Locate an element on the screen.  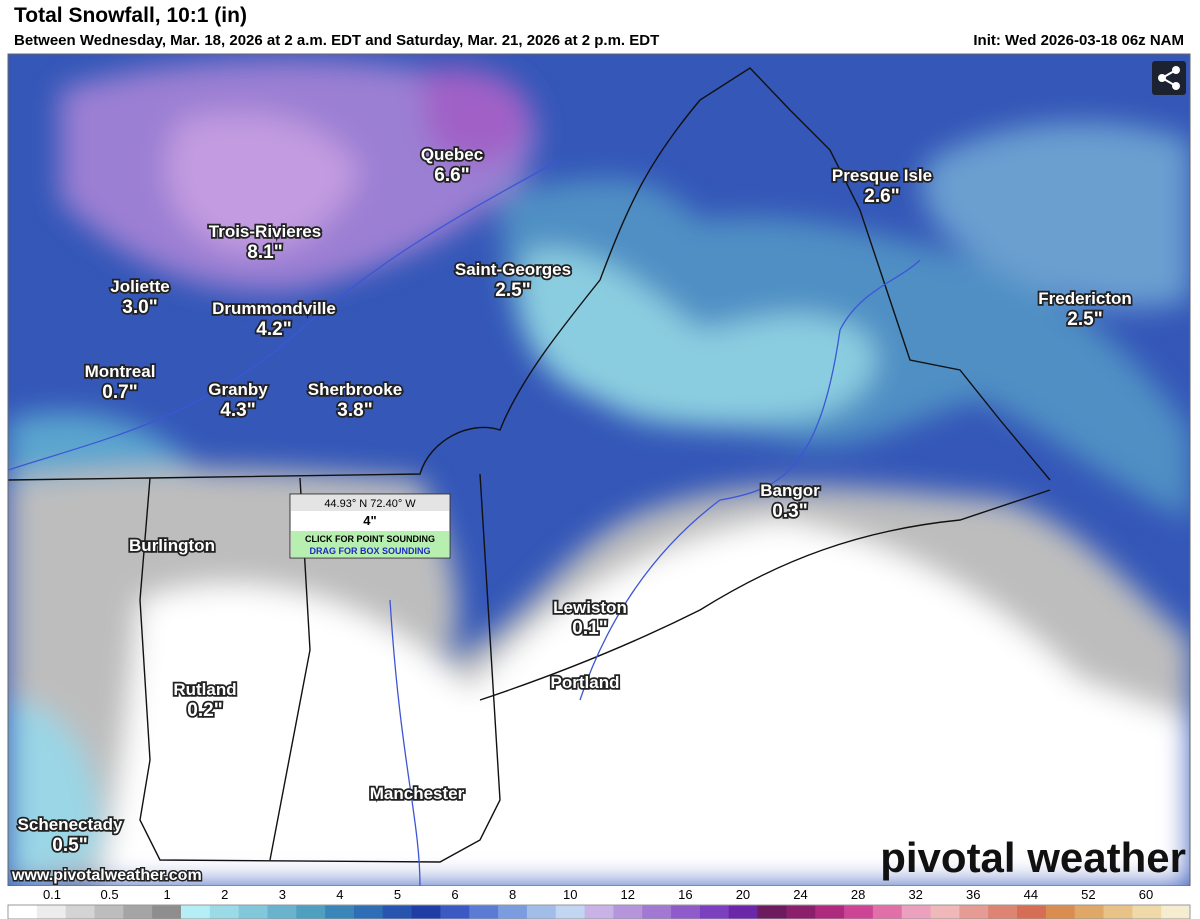
share-button is located at coordinates (1169, 78).